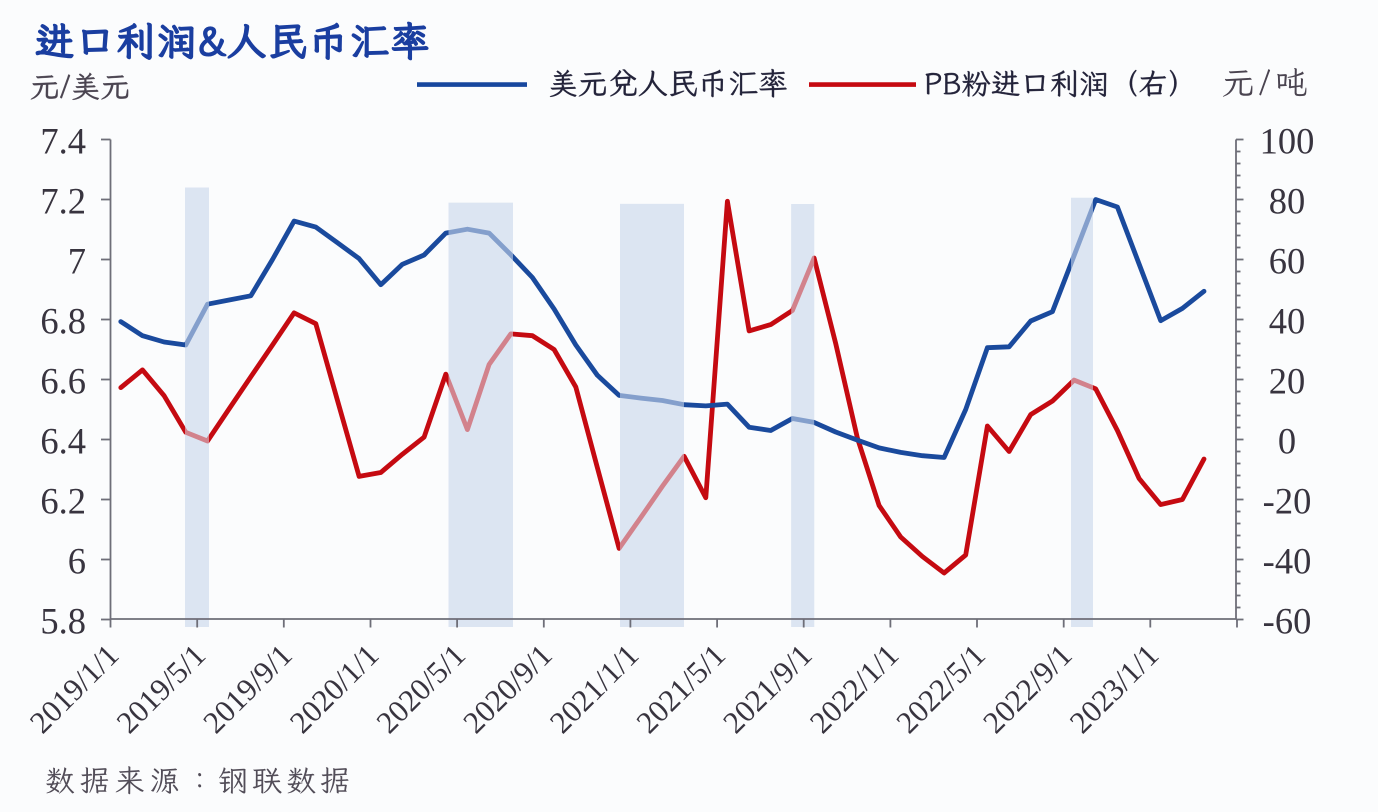  What do you see at coordinates (1287, 501) in the screenshot?
I see `svg-text: -20` at bounding box center [1287, 501].